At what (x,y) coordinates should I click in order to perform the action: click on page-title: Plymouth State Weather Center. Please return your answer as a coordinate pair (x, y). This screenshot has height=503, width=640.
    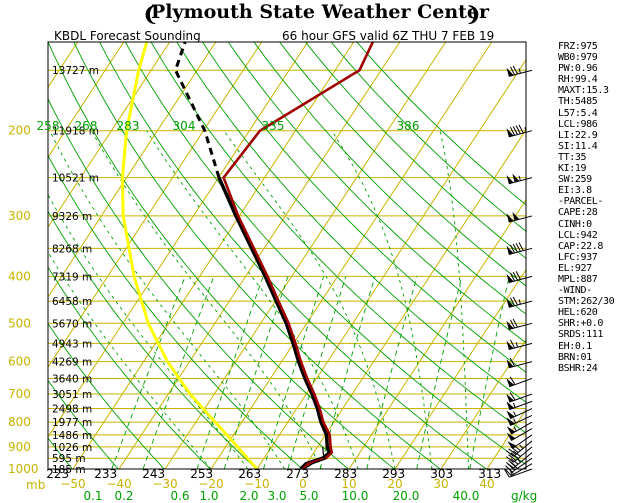
    Looking at the image, I should click on (320, 12).